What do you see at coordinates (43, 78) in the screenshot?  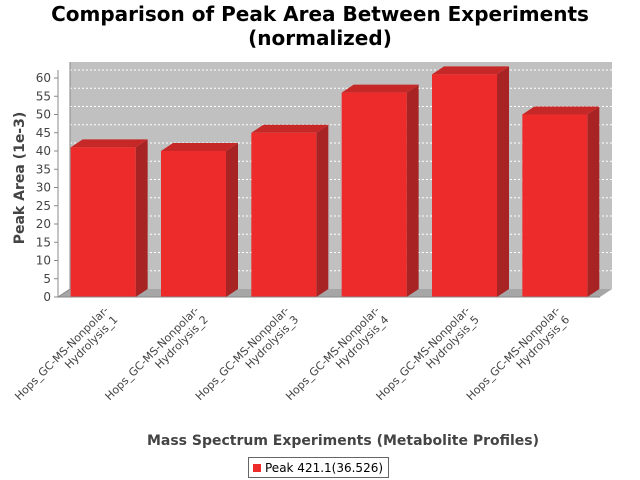 I see `y-tick-label: 60` at bounding box center [43, 78].